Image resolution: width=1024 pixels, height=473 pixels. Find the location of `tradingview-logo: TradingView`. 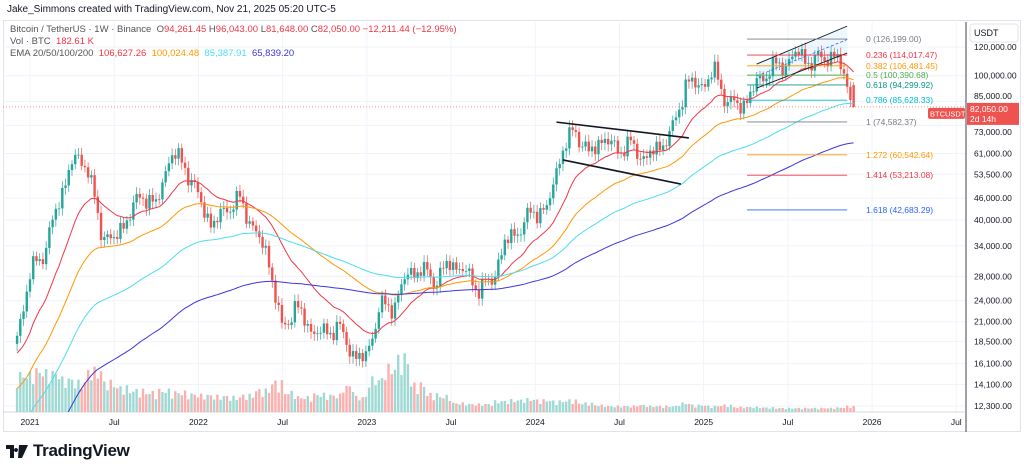

tradingview-logo: TradingView is located at coordinates (68, 451).